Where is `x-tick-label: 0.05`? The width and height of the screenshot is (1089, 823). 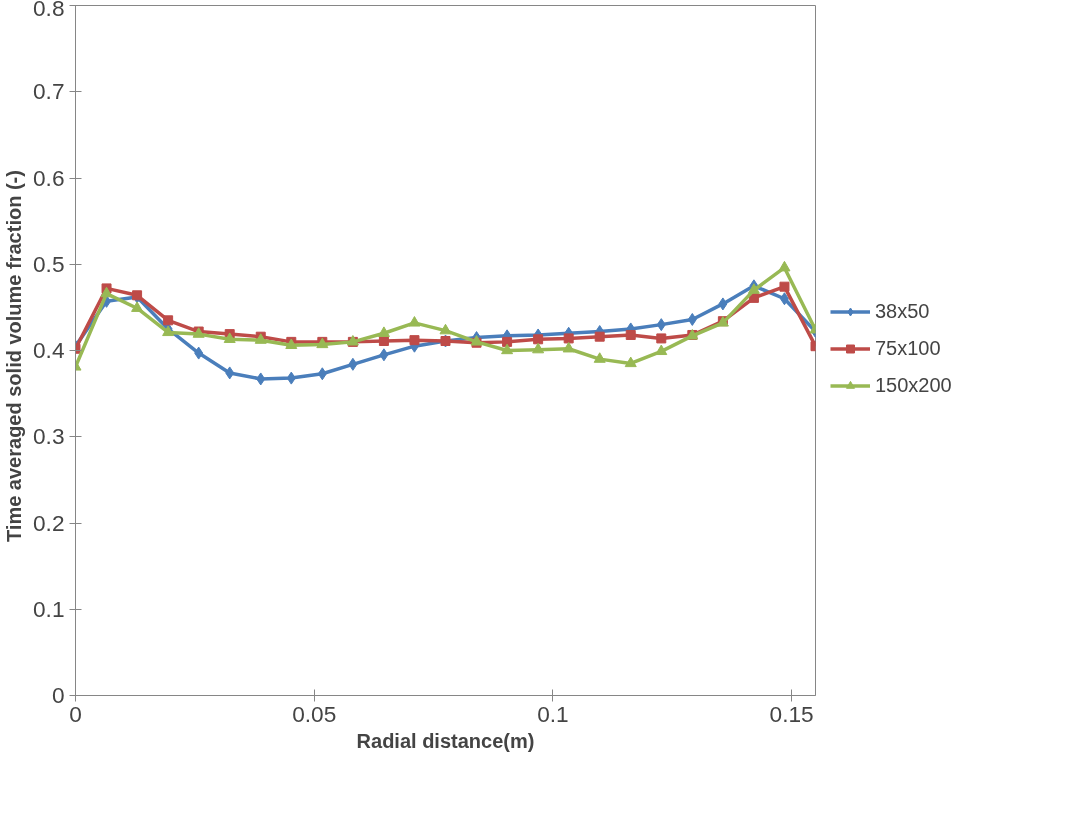 x-tick-label: 0.05 is located at coordinates (314, 713).